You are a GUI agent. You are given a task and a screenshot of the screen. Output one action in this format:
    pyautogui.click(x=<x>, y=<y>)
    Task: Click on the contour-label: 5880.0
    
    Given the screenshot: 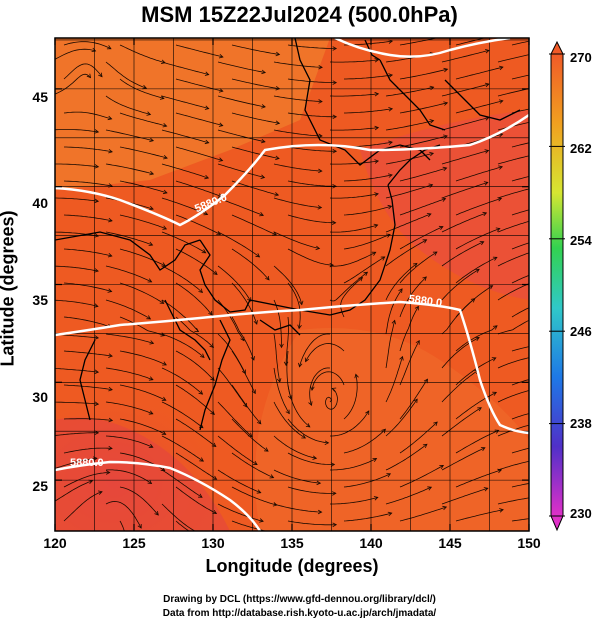 What is the action you would take?
    pyautogui.click(x=87, y=463)
    